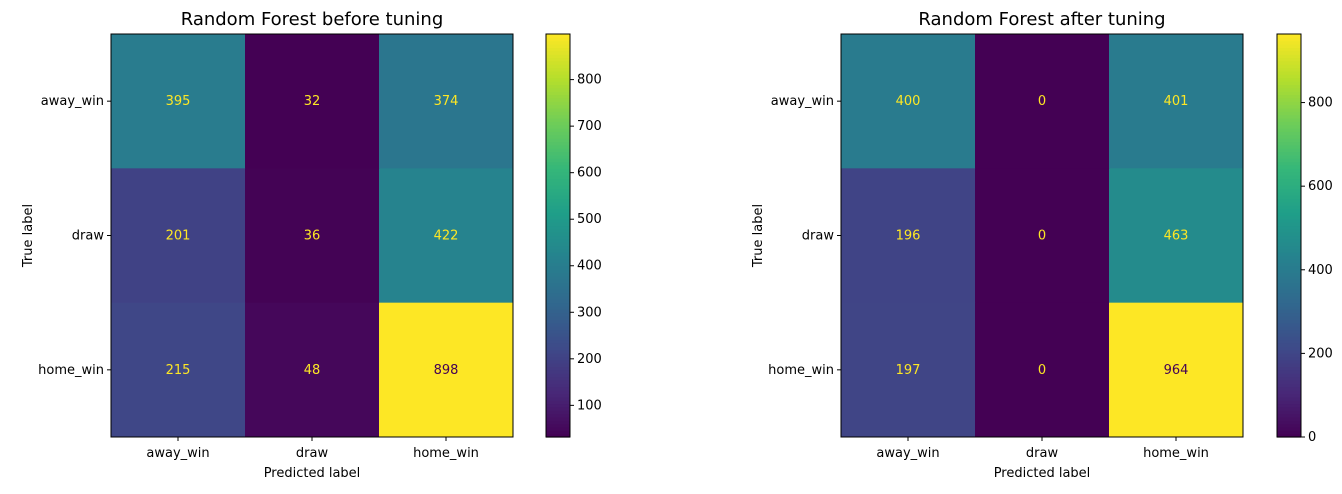 The width and height of the screenshot is (1342, 494). What do you see at coordinates (907, 453) in the screenshot?
I see `x-tick-label: away_win` at bounding box center [907, 453].